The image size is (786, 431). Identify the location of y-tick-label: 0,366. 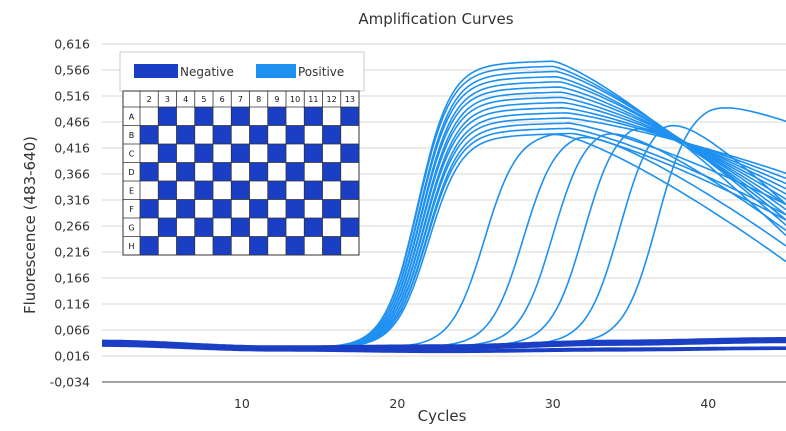
(72, 174).